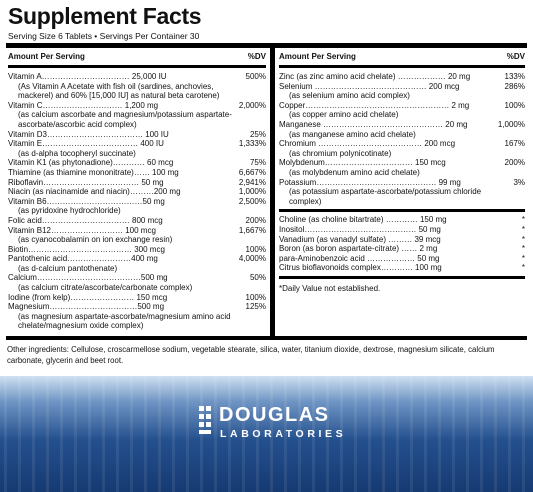 The height and width of the screenshot is (492, 533). I want to click on nutrient-name: Calcium…………………………………500 mg, so click(88, 278).